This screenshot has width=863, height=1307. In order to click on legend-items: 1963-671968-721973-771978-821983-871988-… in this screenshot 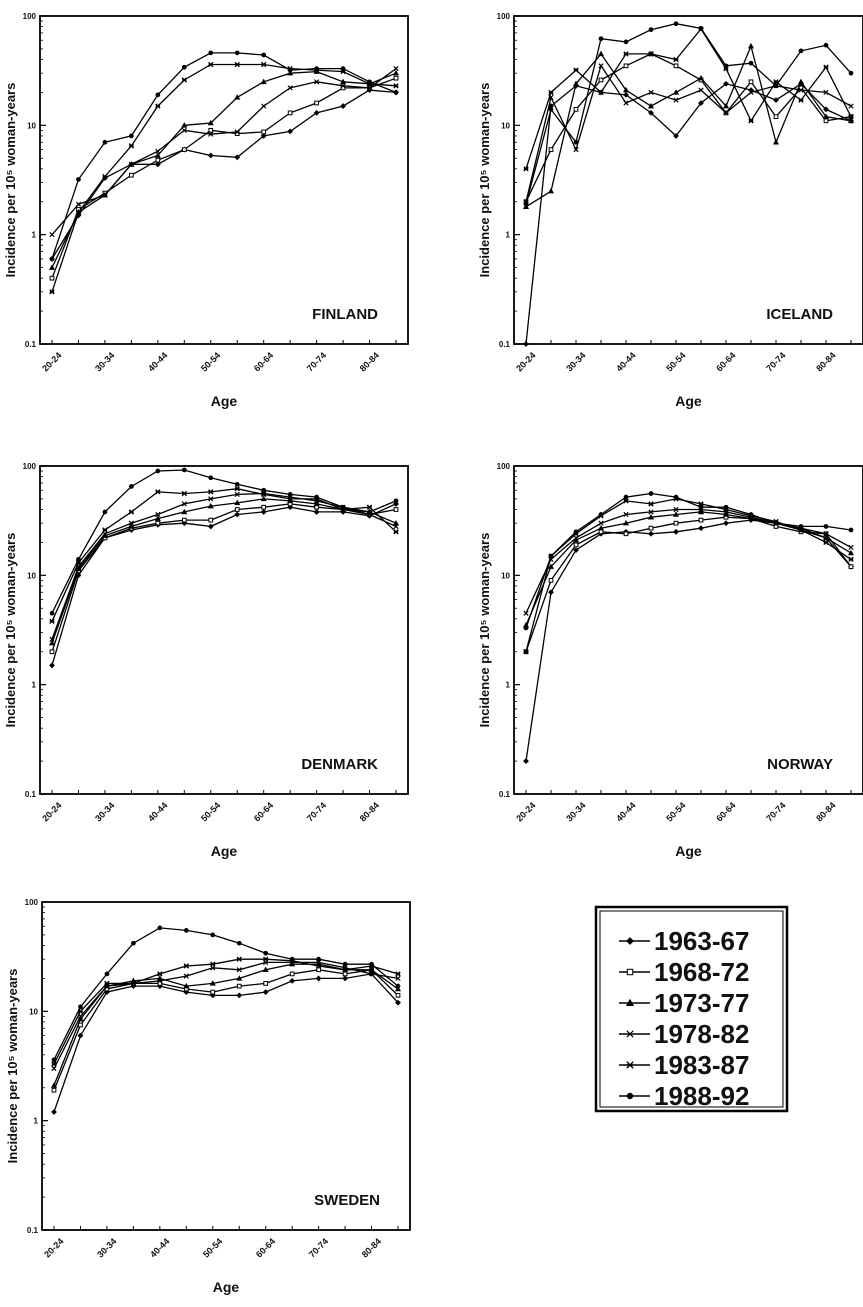, I will do `click(684, 1018)`.